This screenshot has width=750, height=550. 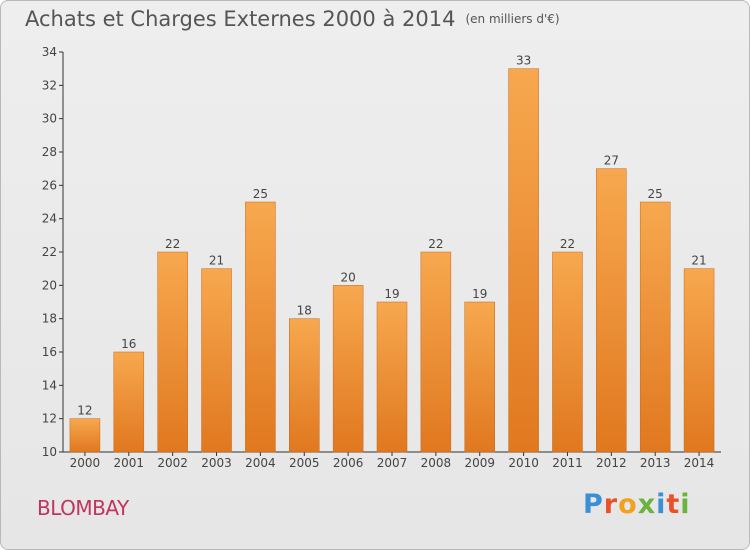 I want to click on data-label-2007: 19, so click(x=391, y=294).